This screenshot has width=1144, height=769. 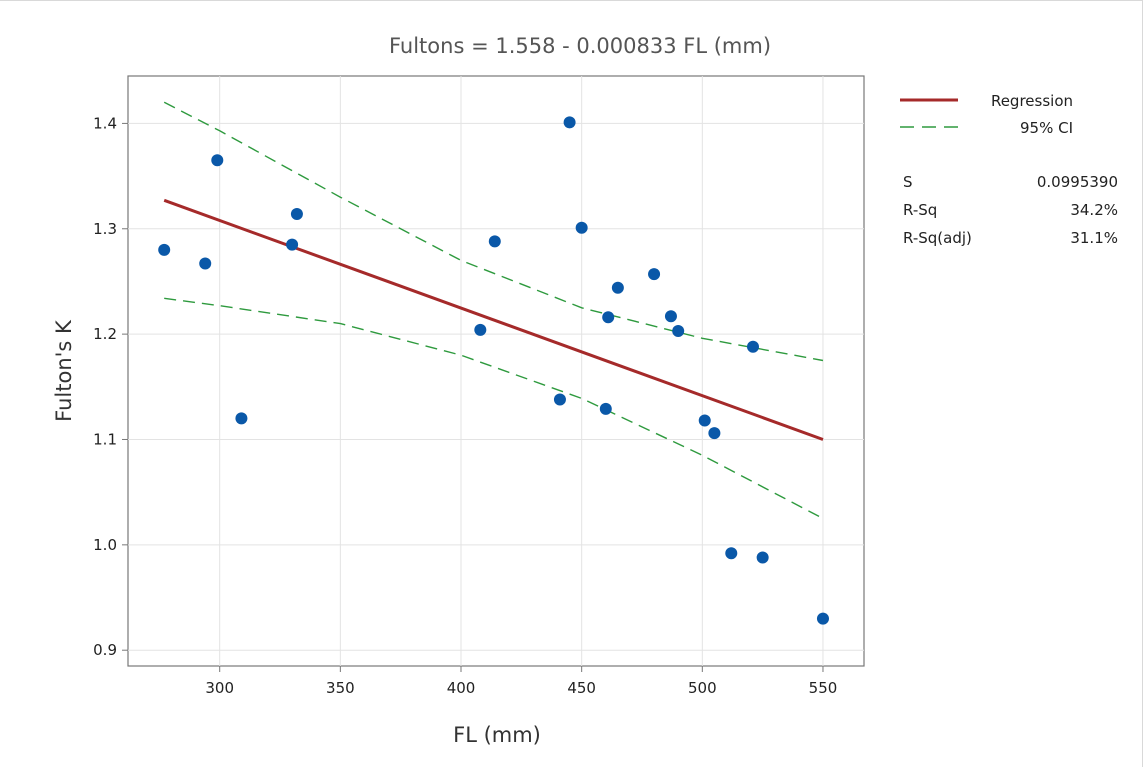 What do you see at coordinates (105, 334) in the screenshot?
I see `y-tick-label: 1.2` at bounding box center [105, 334].